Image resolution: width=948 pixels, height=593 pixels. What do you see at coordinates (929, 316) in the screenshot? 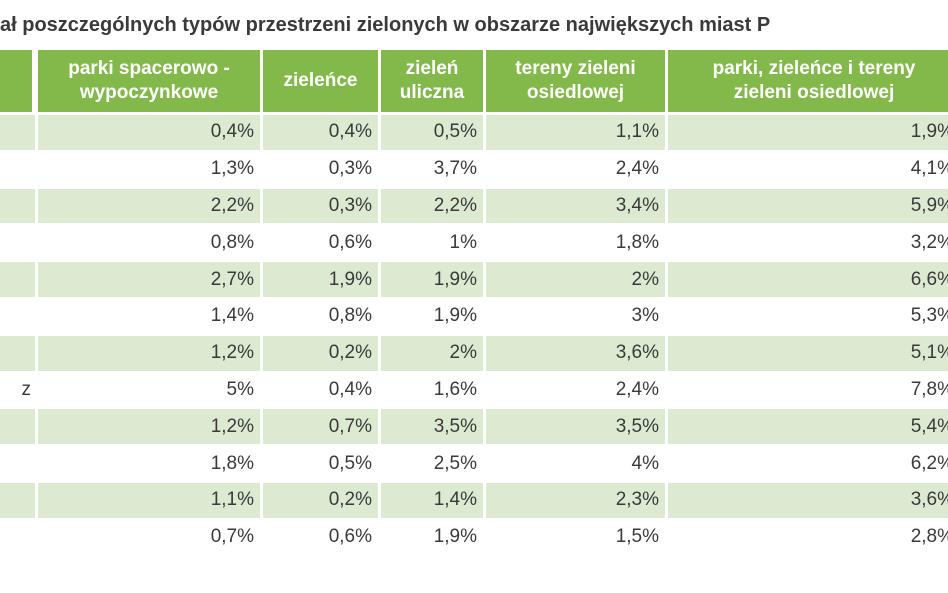
I see `cell-value: 5,3%` at bounding box center [929, 316].